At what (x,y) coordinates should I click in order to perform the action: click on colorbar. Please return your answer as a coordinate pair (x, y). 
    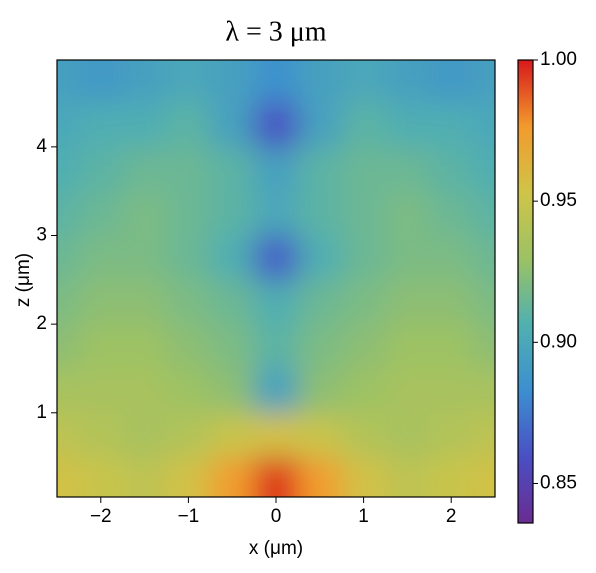
    Looking at the image, I should click on (525, 291).